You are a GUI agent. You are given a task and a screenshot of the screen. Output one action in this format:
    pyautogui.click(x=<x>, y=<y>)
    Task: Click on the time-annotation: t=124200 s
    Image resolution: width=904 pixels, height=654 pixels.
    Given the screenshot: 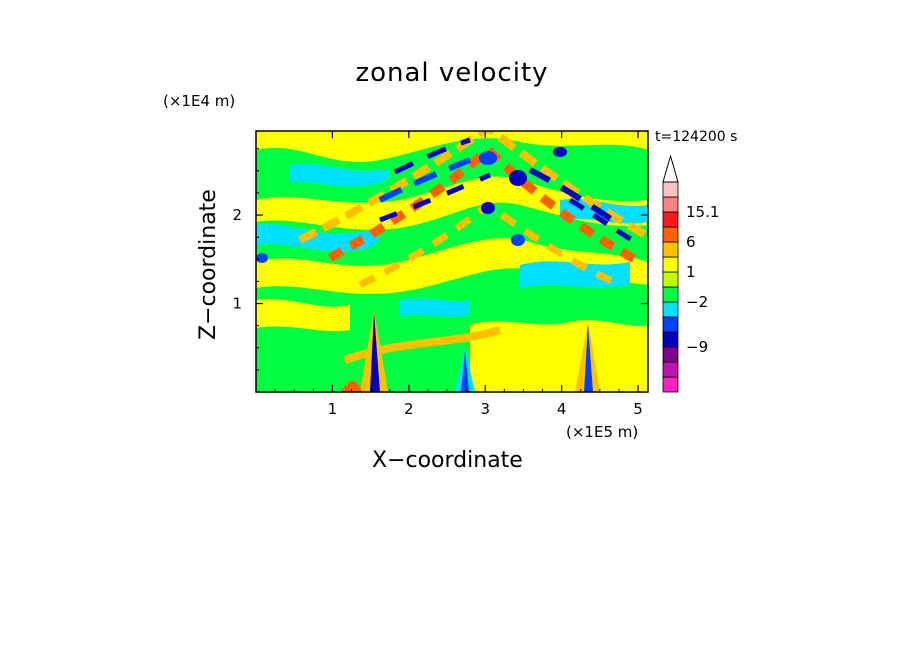 What is the action you would take?
    pyautogui.click(x=696, y=137)
    